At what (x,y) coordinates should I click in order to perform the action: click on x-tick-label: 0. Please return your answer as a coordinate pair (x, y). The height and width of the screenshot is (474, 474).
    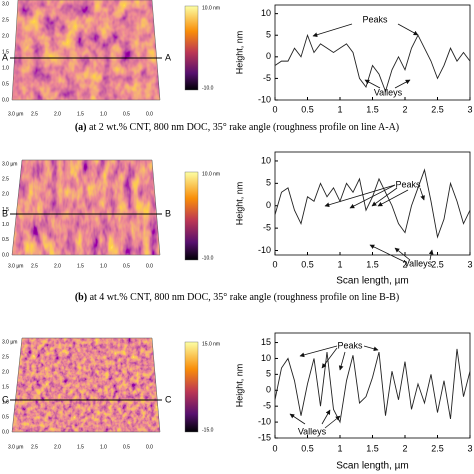
    Looking at the image, I should click on (274, 109).